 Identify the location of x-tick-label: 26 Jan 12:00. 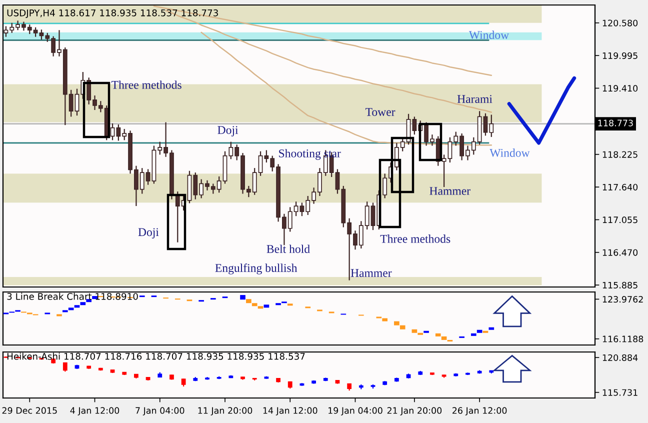
(479, 411).